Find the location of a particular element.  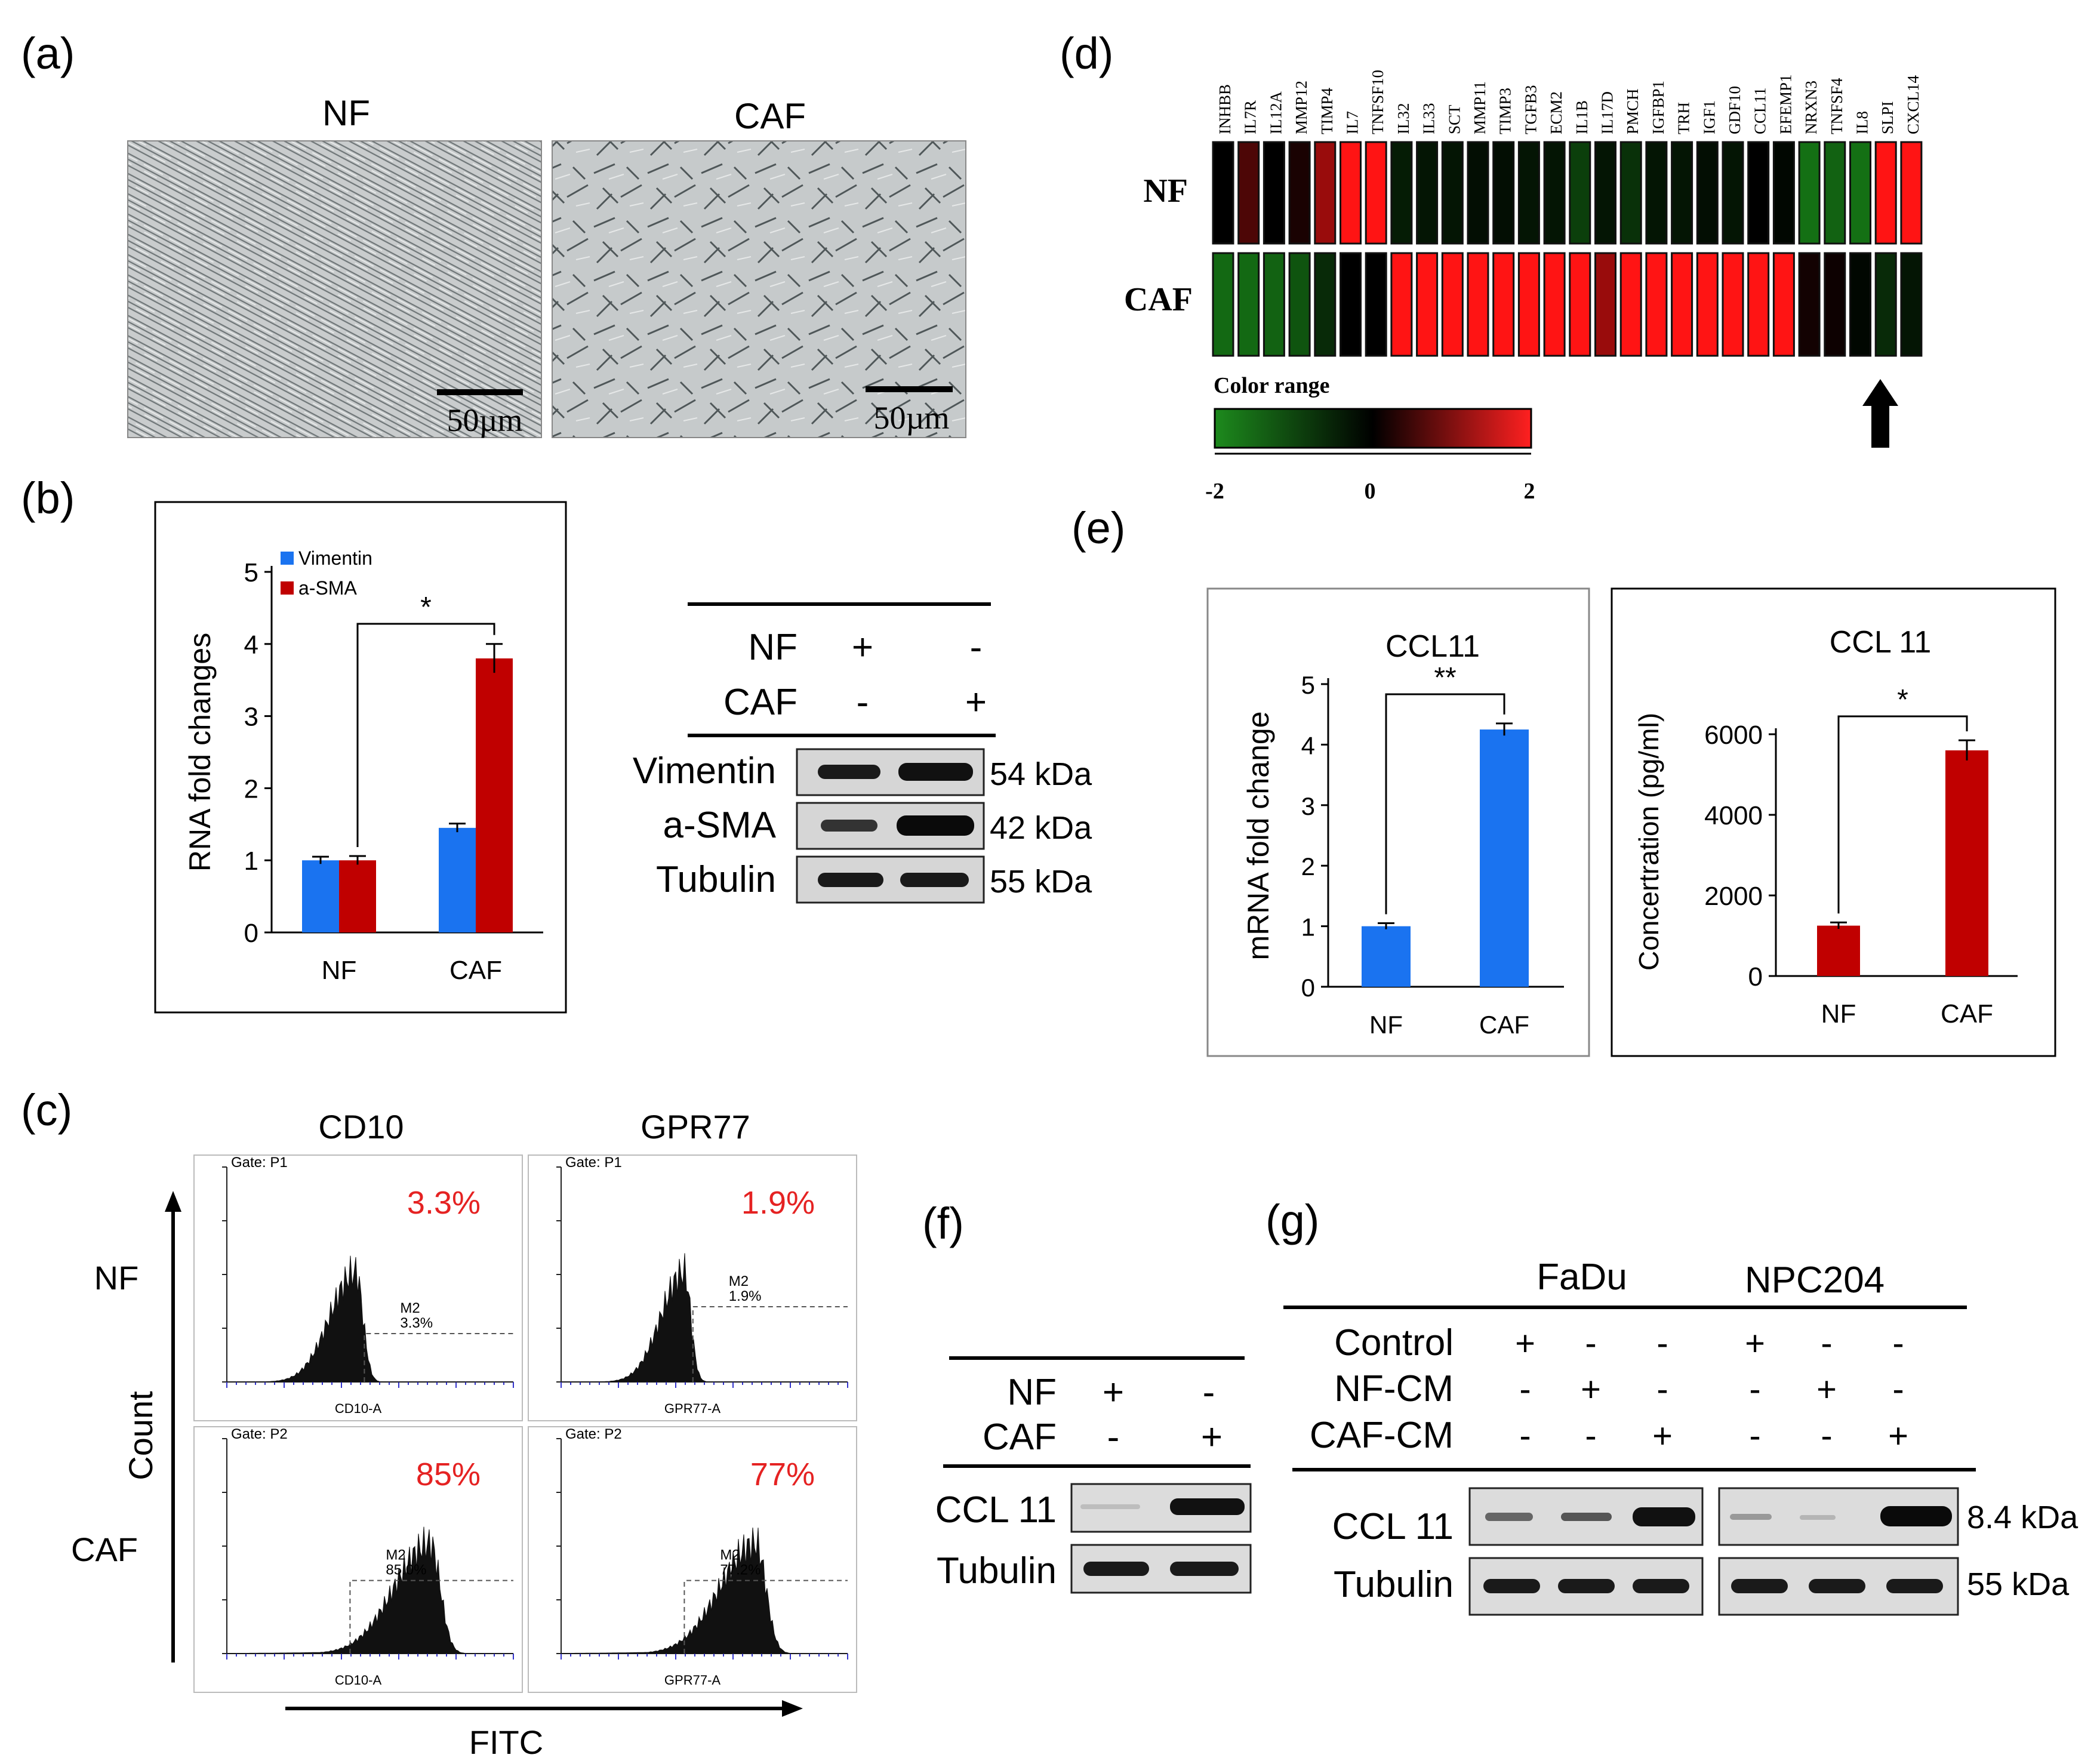

y-tick-label: 0 is located at coordinates (1308, 988).